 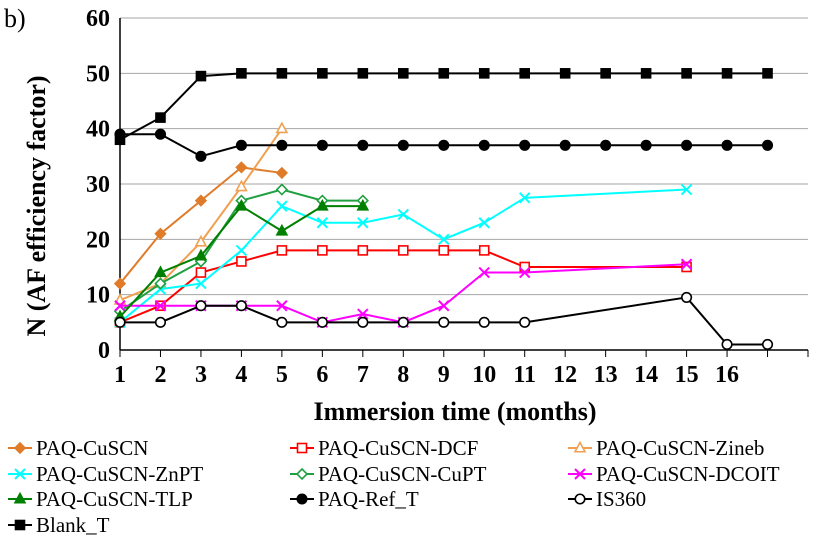 I want to click on y-tick-label: 50, so click(x=98, y=74).